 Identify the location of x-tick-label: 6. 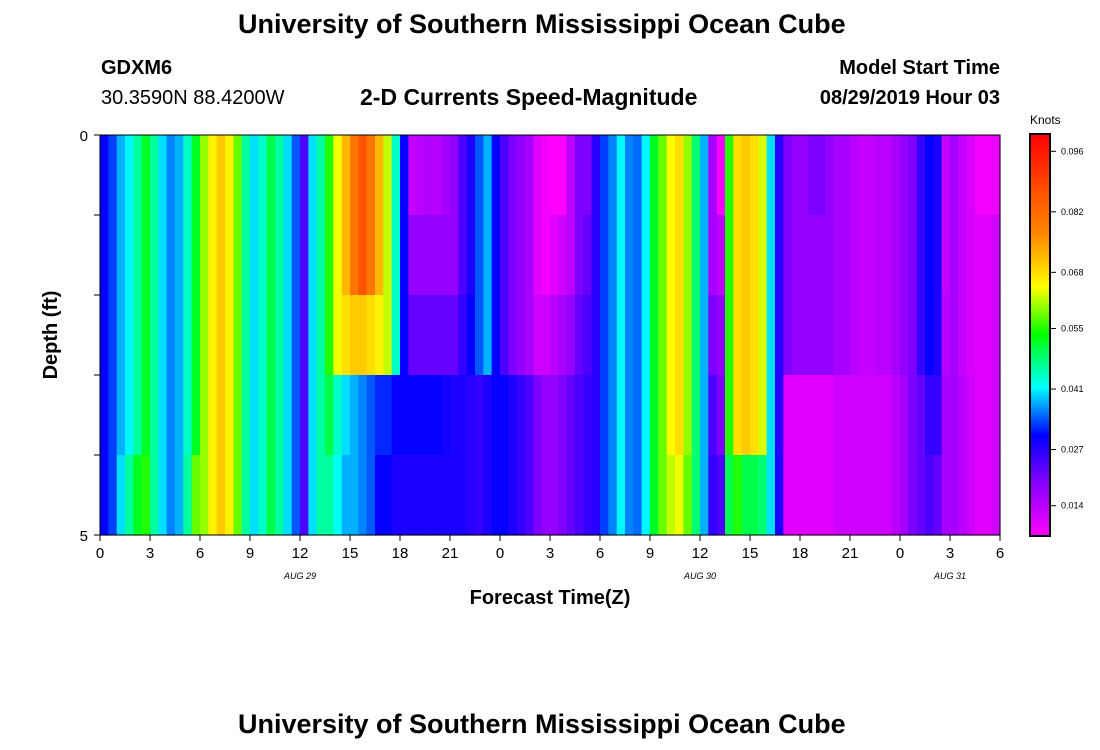
(1000, 553).